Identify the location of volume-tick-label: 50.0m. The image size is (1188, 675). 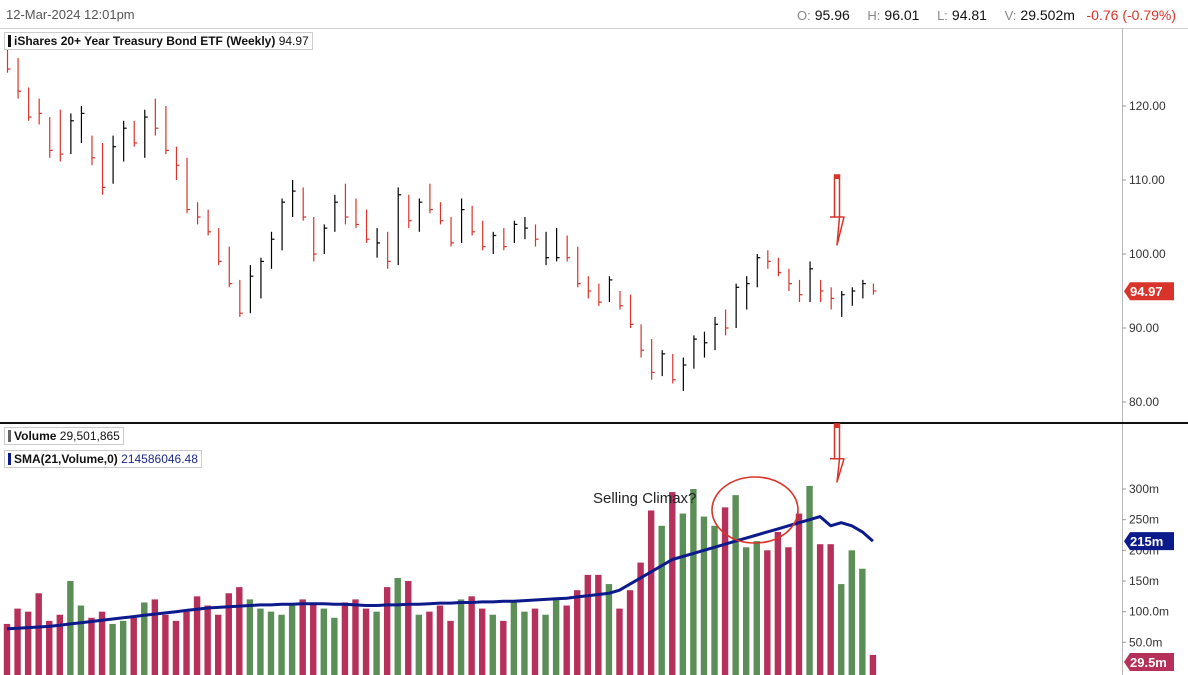
(1145, 642).